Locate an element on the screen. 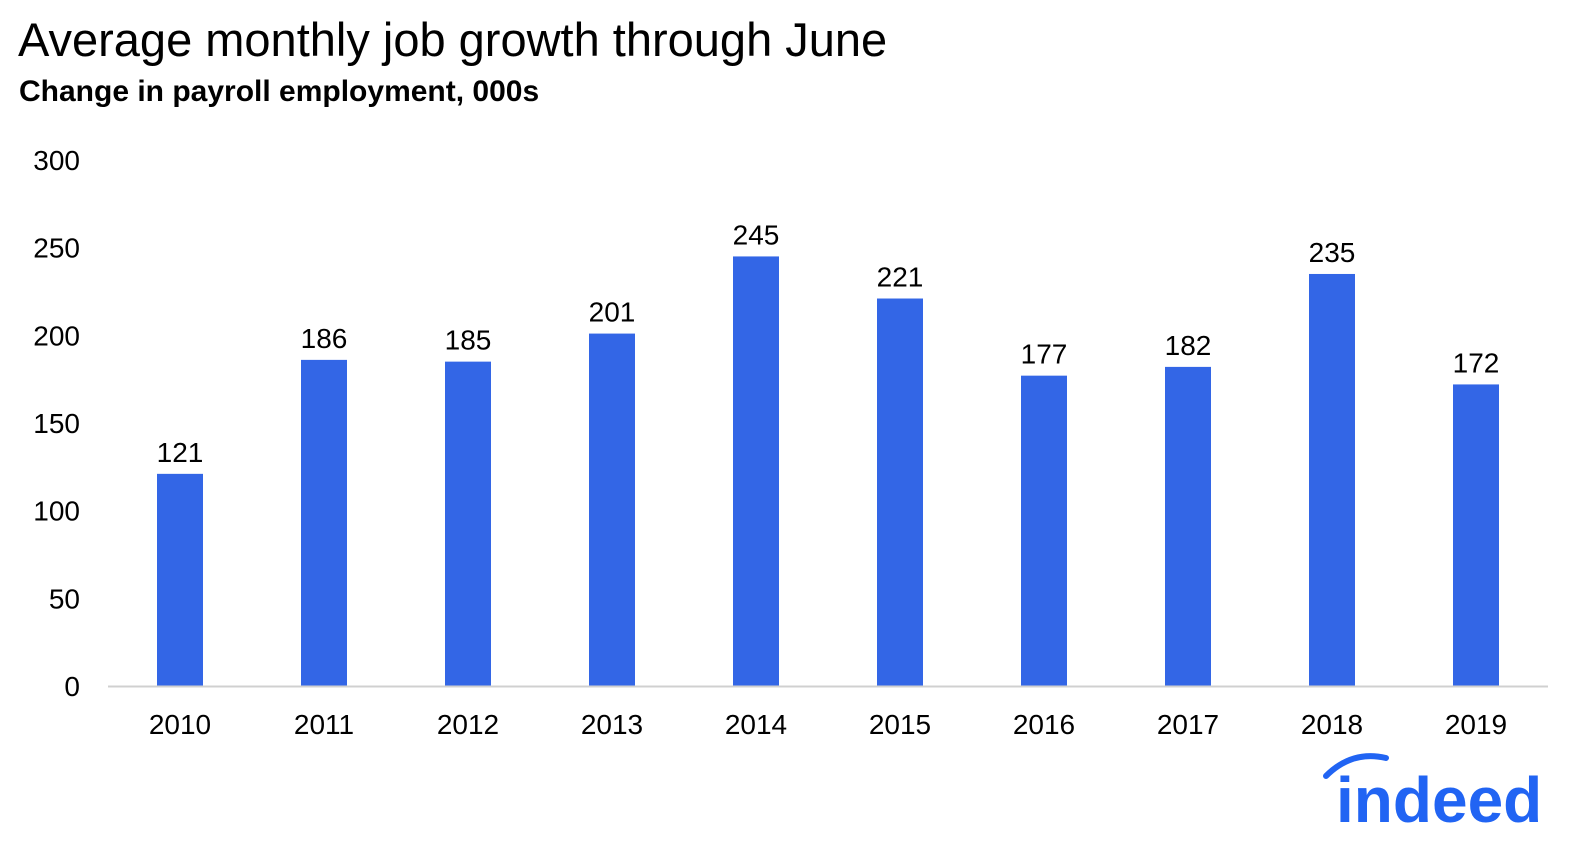 This screenshot has width=1596, height=844. bar-2018 is located at coordinates (1332, 479).